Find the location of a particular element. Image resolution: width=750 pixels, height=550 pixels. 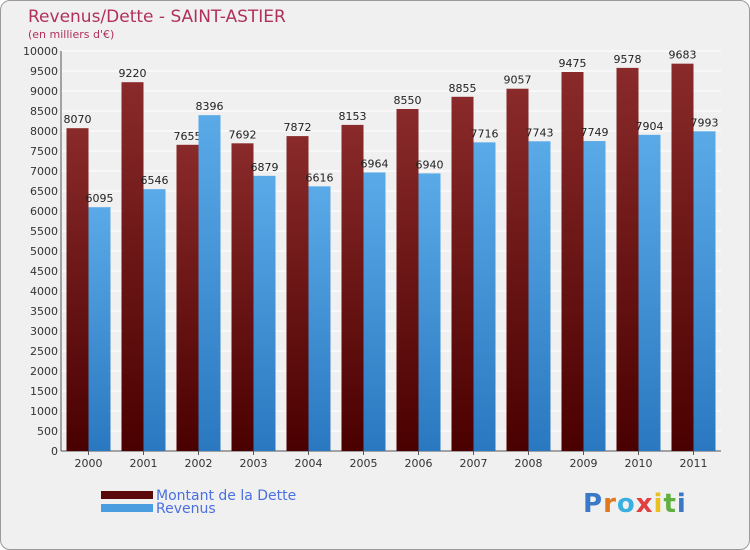

logo-letter: P is located at coordinates (593, 504).